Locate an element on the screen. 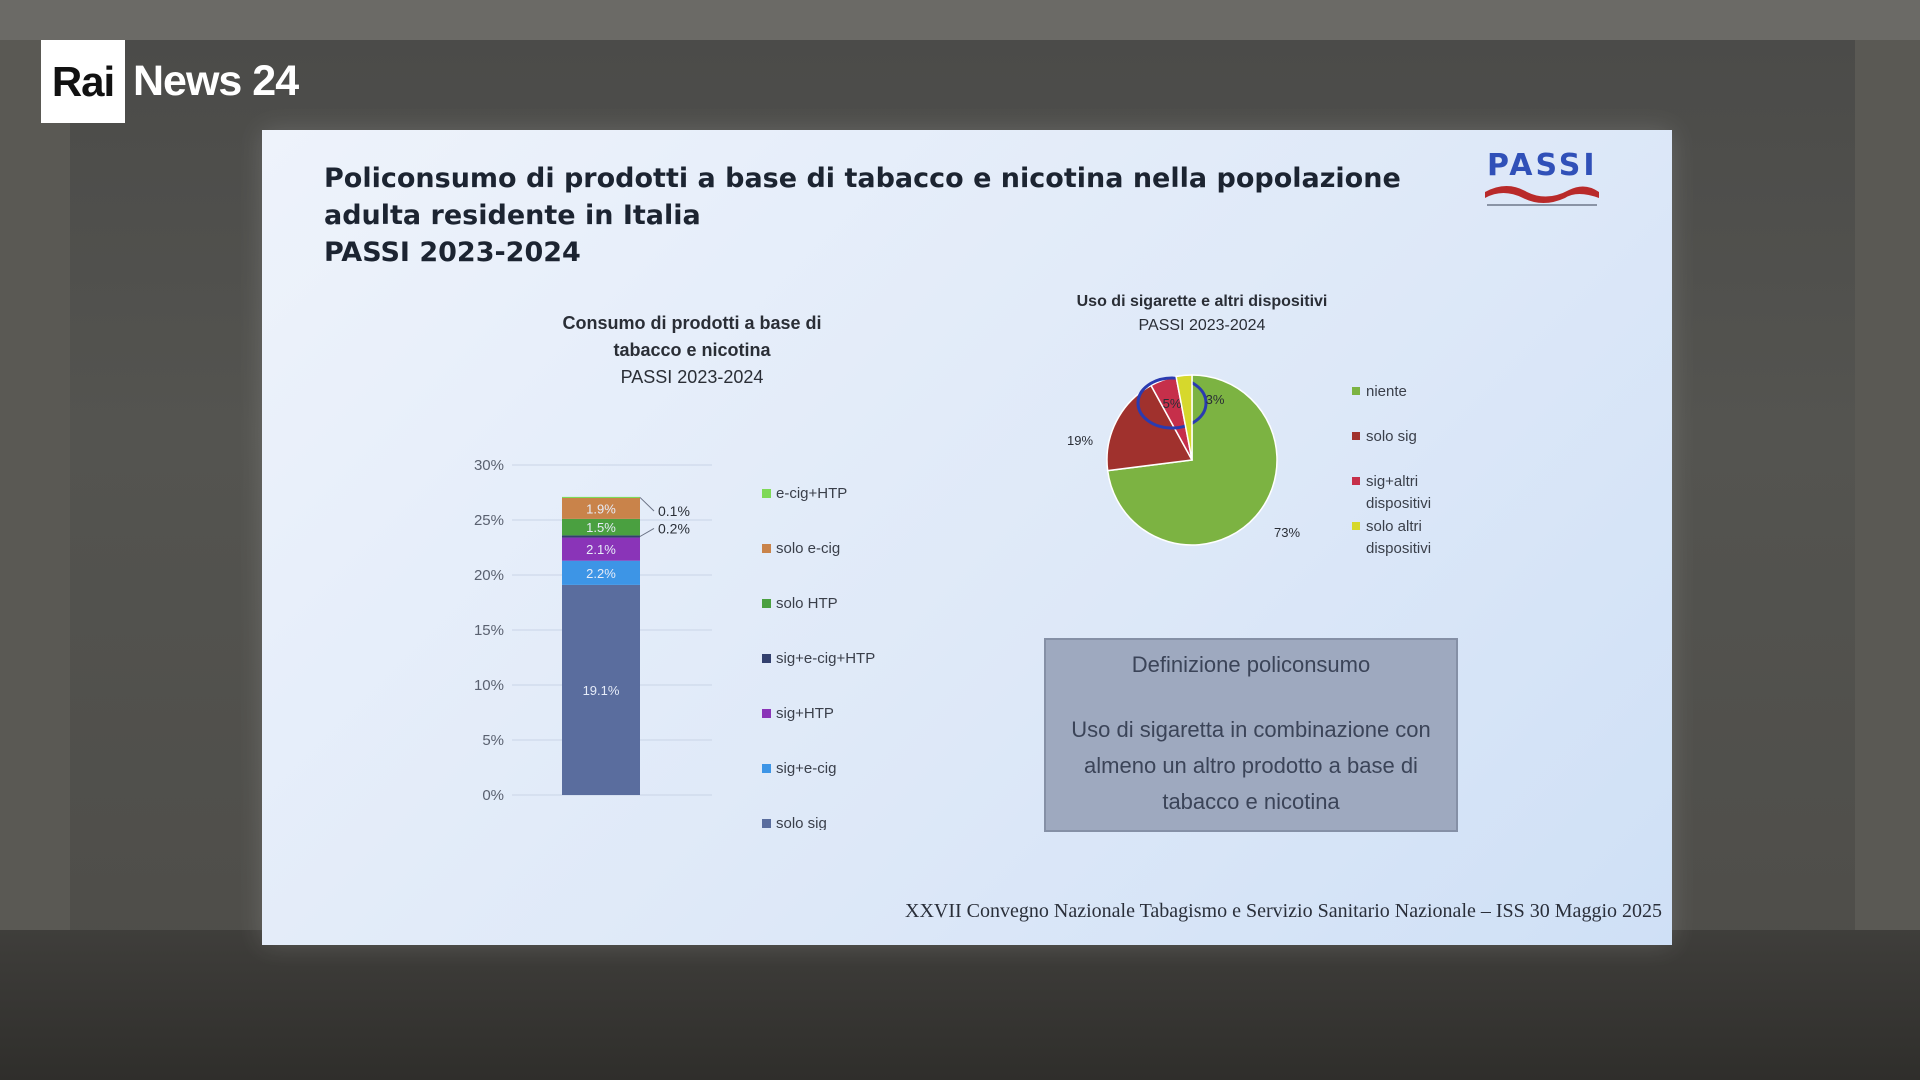 This screenshot has width=1920, height=1080. bar-data-label: 2.1% is located at coordinates (601, 549).